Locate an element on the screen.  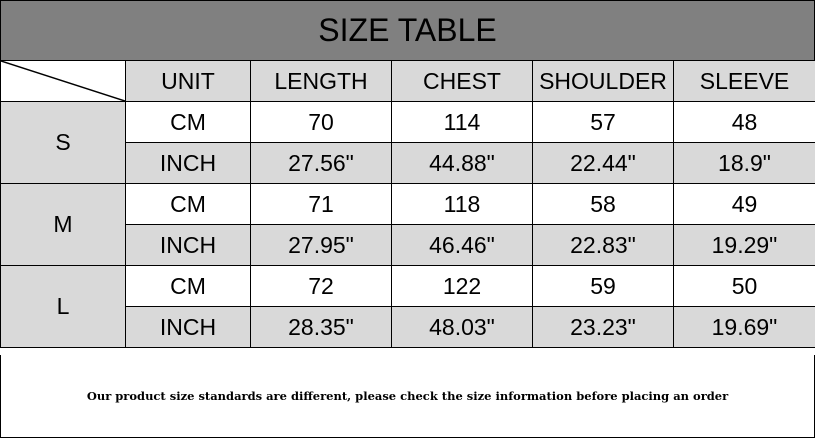
value-cell: 48 is located at coordinates (744, 122).